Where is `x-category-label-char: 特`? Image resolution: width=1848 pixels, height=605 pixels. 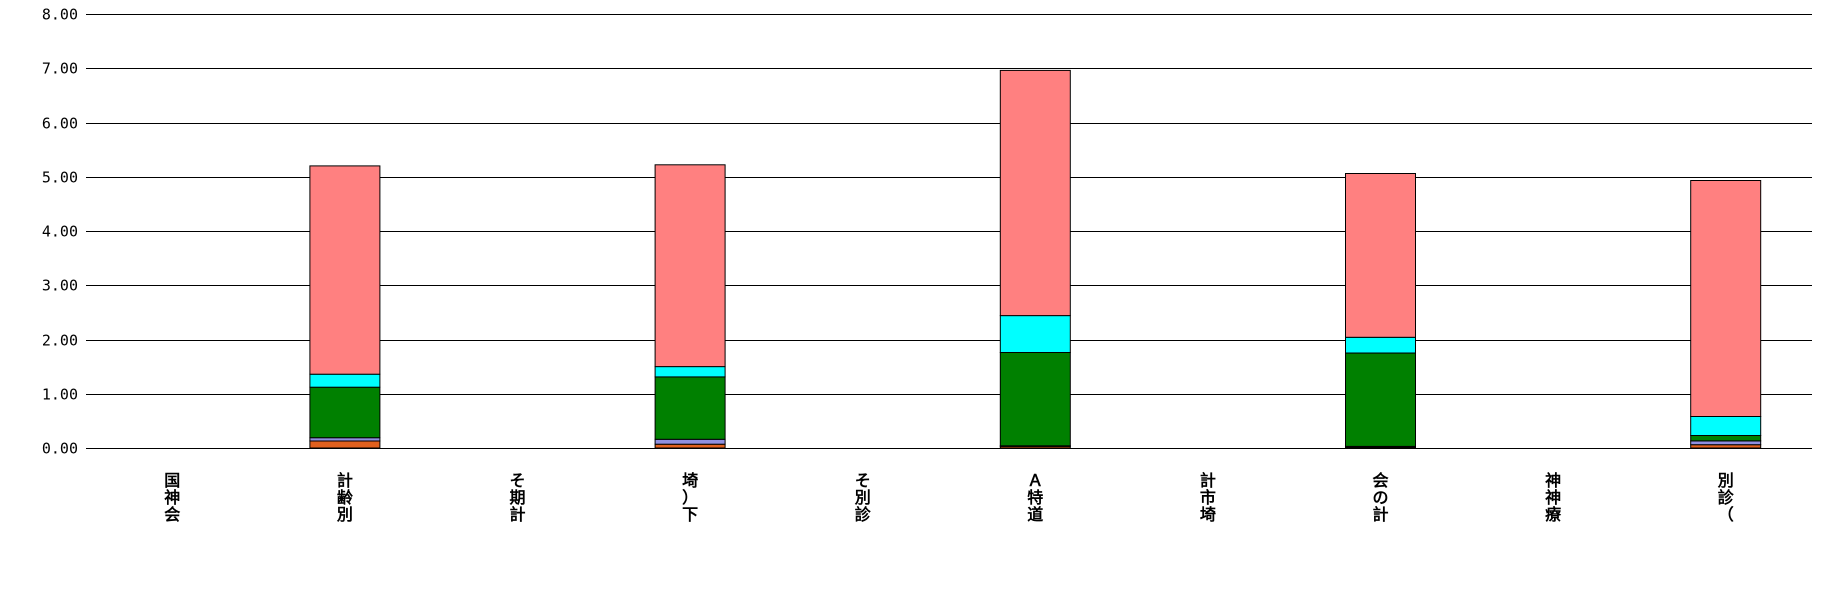
x-category-label-char: 特 is located at coordinates (1035, 497).